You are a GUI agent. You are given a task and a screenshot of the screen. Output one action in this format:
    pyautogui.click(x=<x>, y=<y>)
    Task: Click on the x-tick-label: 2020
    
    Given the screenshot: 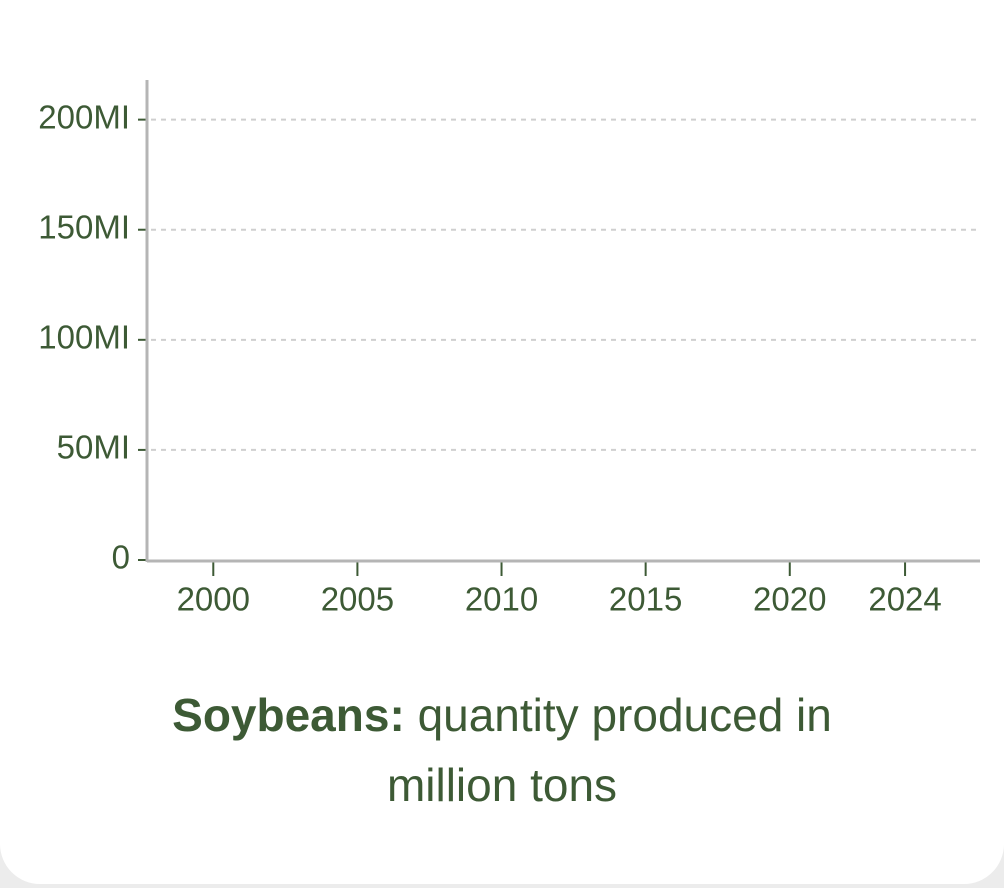 What is the action you would take?
    pyautogui.click(x=789, y=599)
    